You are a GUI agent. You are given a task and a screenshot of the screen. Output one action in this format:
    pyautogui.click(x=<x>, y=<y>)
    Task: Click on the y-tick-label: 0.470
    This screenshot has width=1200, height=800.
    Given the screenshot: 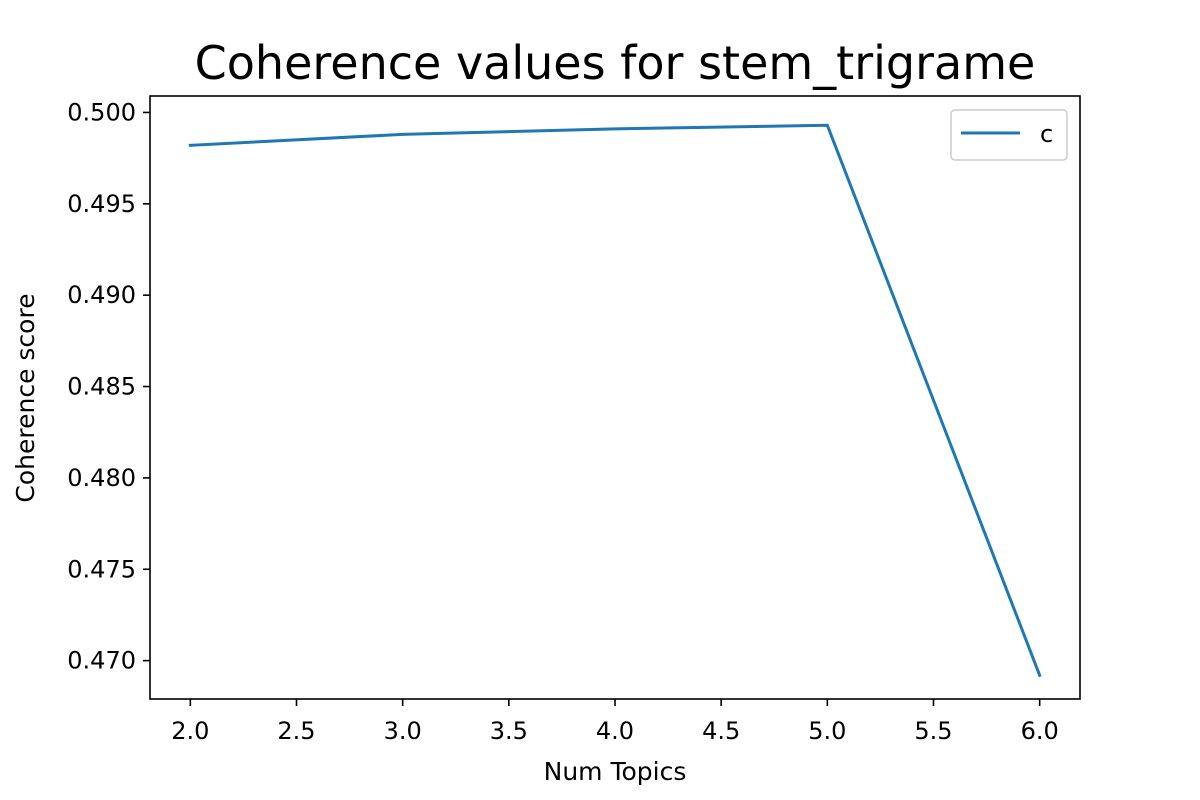 What is the action you would take?
    pyautogui.click(x=101, y=661)
    